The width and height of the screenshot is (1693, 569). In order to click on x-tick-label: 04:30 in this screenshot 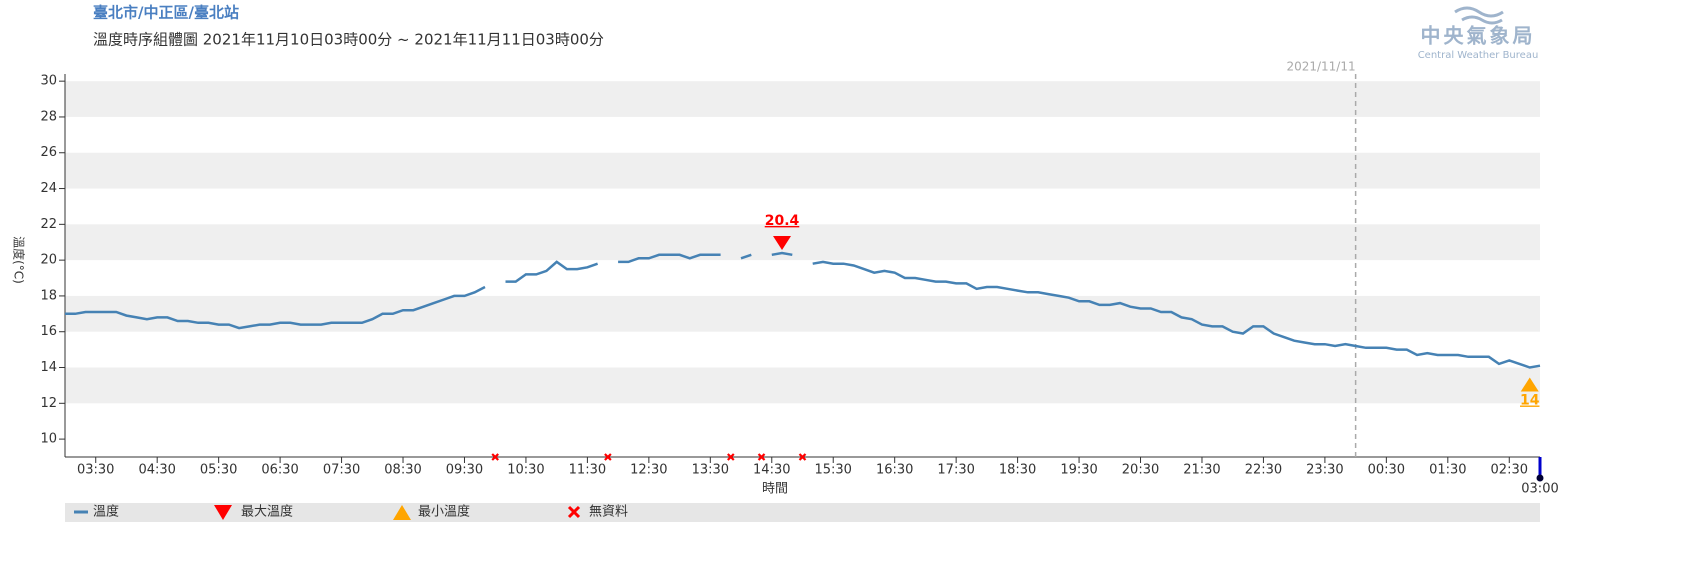, I will do `click(156, 470)`.